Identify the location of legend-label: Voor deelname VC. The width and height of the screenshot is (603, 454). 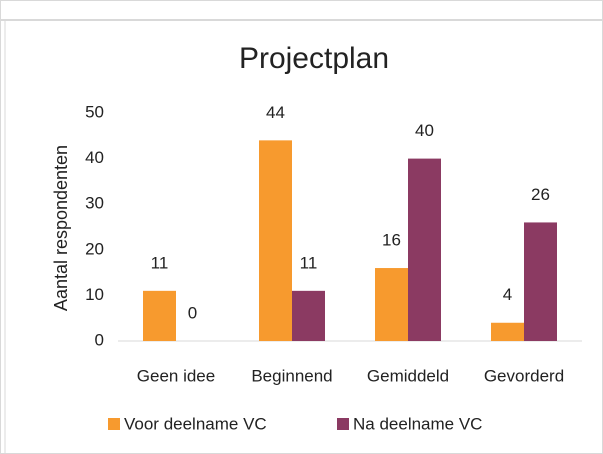
(195, 423).